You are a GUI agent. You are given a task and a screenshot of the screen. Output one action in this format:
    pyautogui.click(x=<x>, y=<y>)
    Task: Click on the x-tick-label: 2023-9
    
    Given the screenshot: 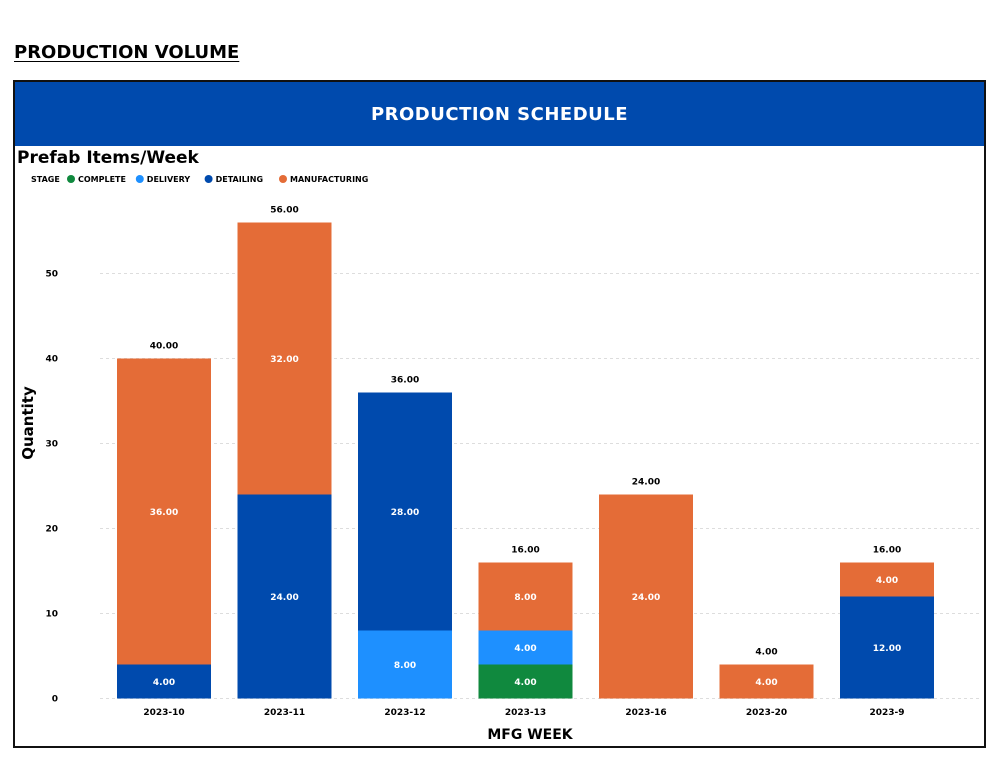 What is the action you would take?
    pyautogui.click(x=886, y=713)
    